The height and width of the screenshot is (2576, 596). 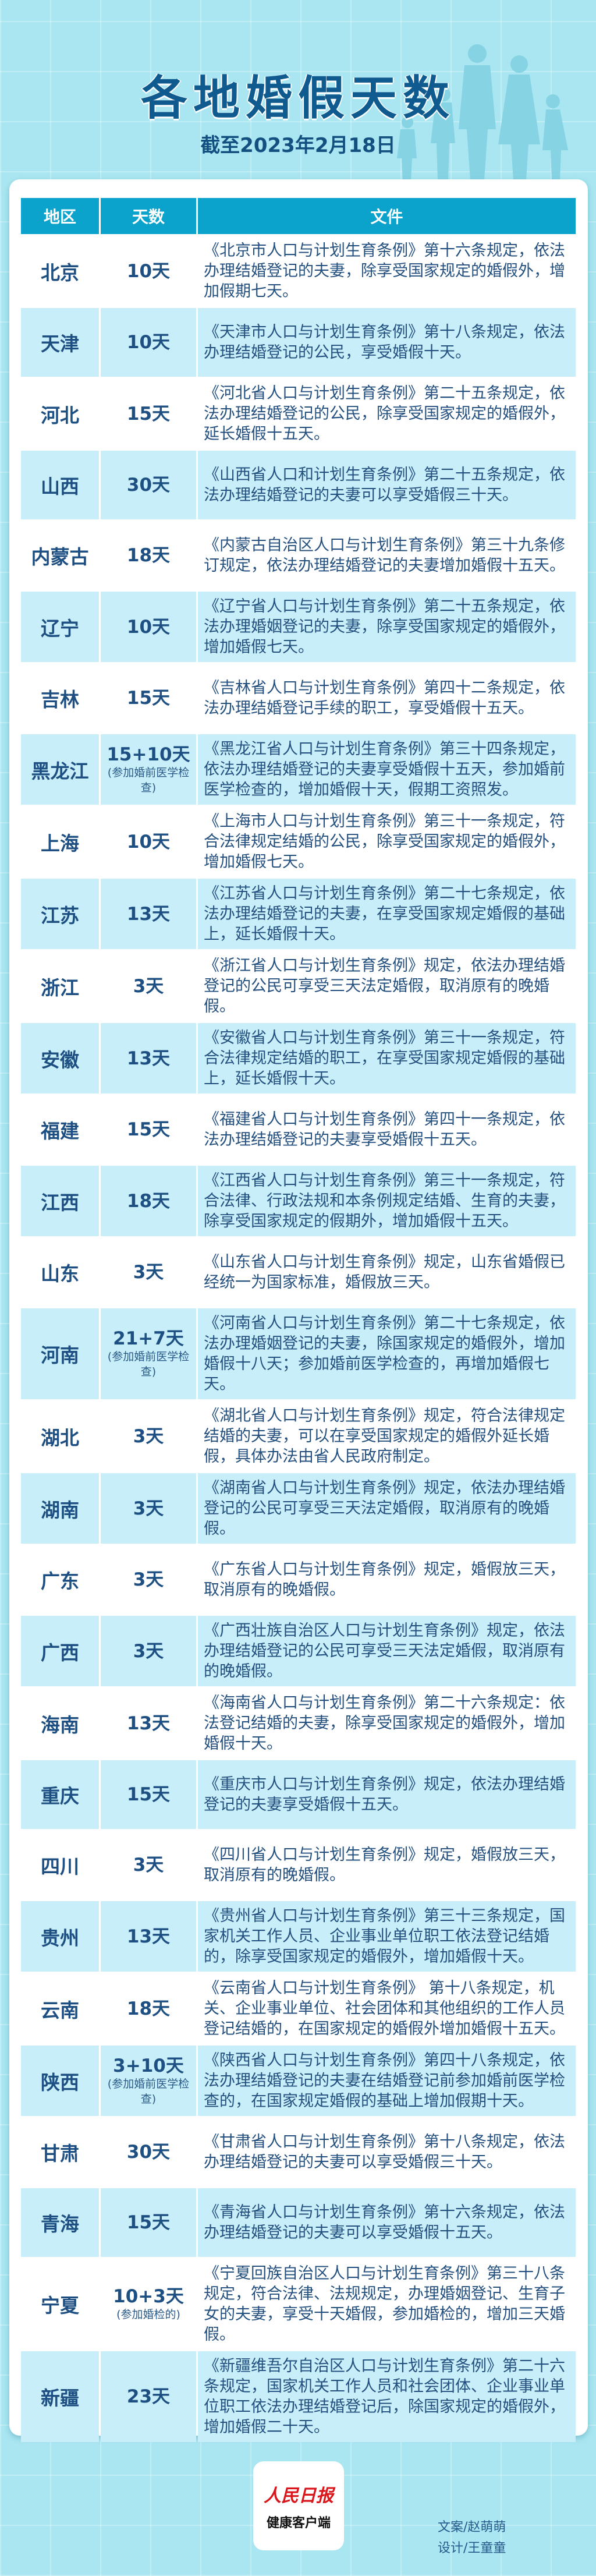 I want to click on logo-main-text: 人民日报, so click(x=299, y=2496).